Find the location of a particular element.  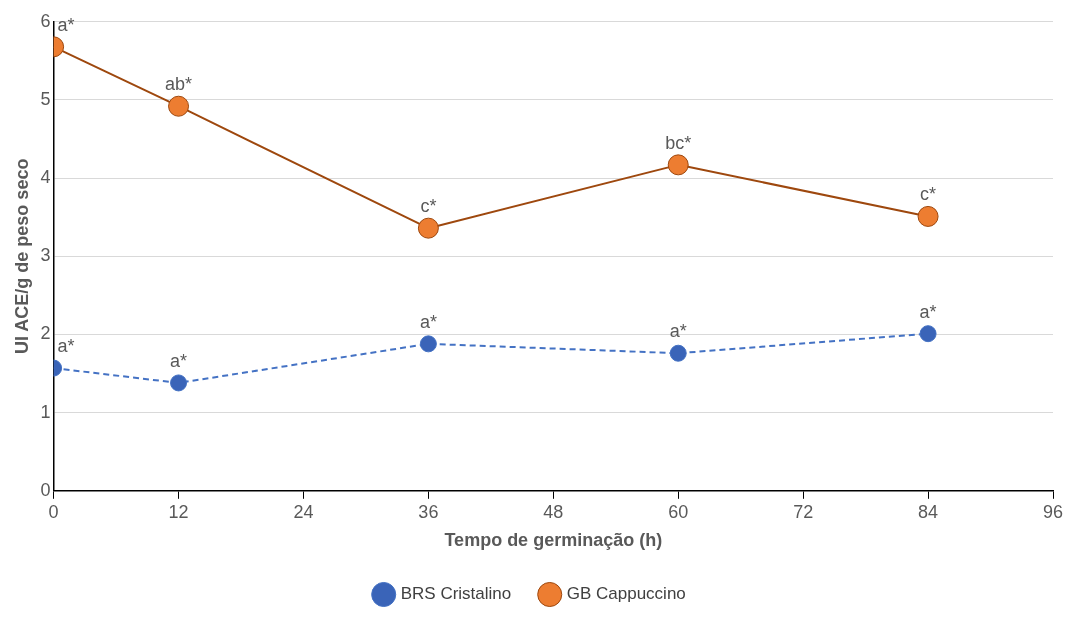

x-tick-label: 36 is located at coordinates (428, 511).